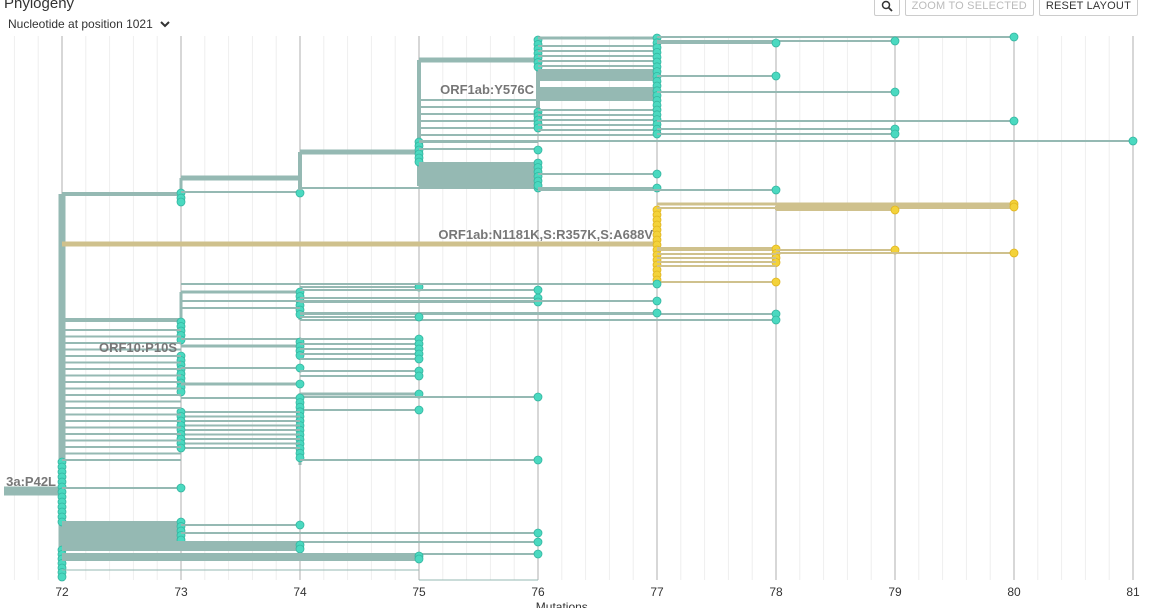  I want to click on x-tick-label: 72, so click(62, 592).